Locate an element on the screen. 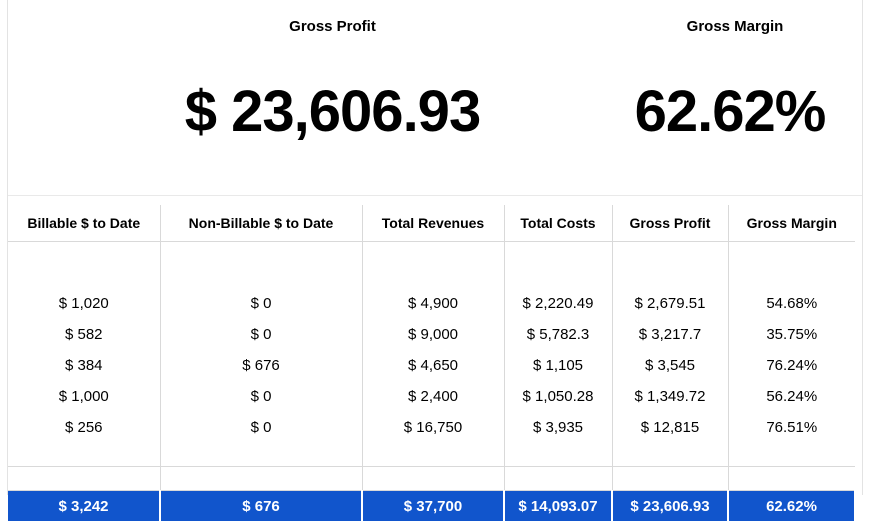  header-non-billable: Non-Billable $ to Date is located at coordinates (261, 223).